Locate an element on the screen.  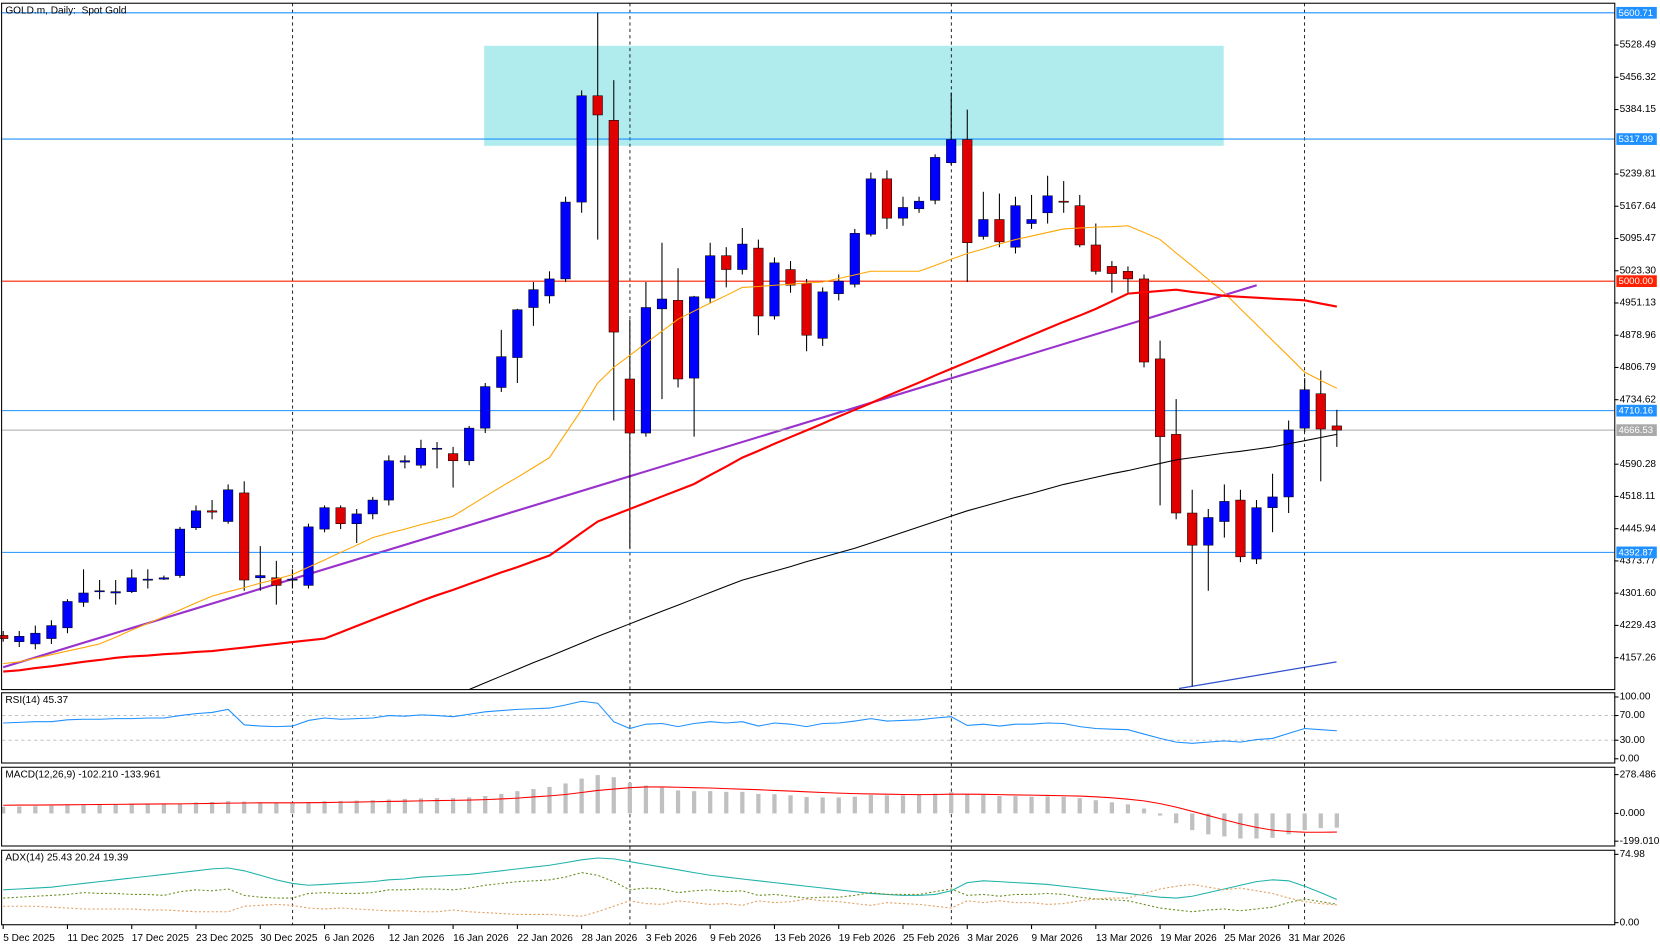
x-tick-label: 19 Feb 2026 is located at coordinates (867, 938).